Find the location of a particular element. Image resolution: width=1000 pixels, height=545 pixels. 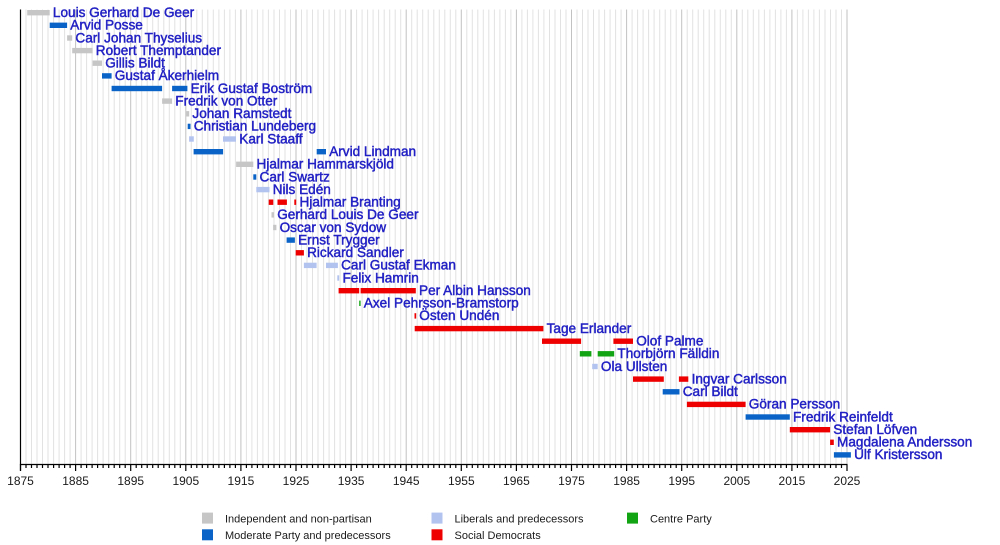

svg-text: Arvid Posse is located at coordinates (106, 25).